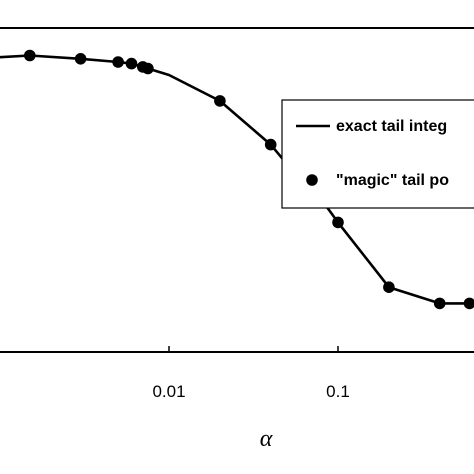 The width and height of the screenshot is (474, 474). What do you see at coordinates (253, 349) in the screenshot?
I see `x-ticks` at bounding box center [253, 349].